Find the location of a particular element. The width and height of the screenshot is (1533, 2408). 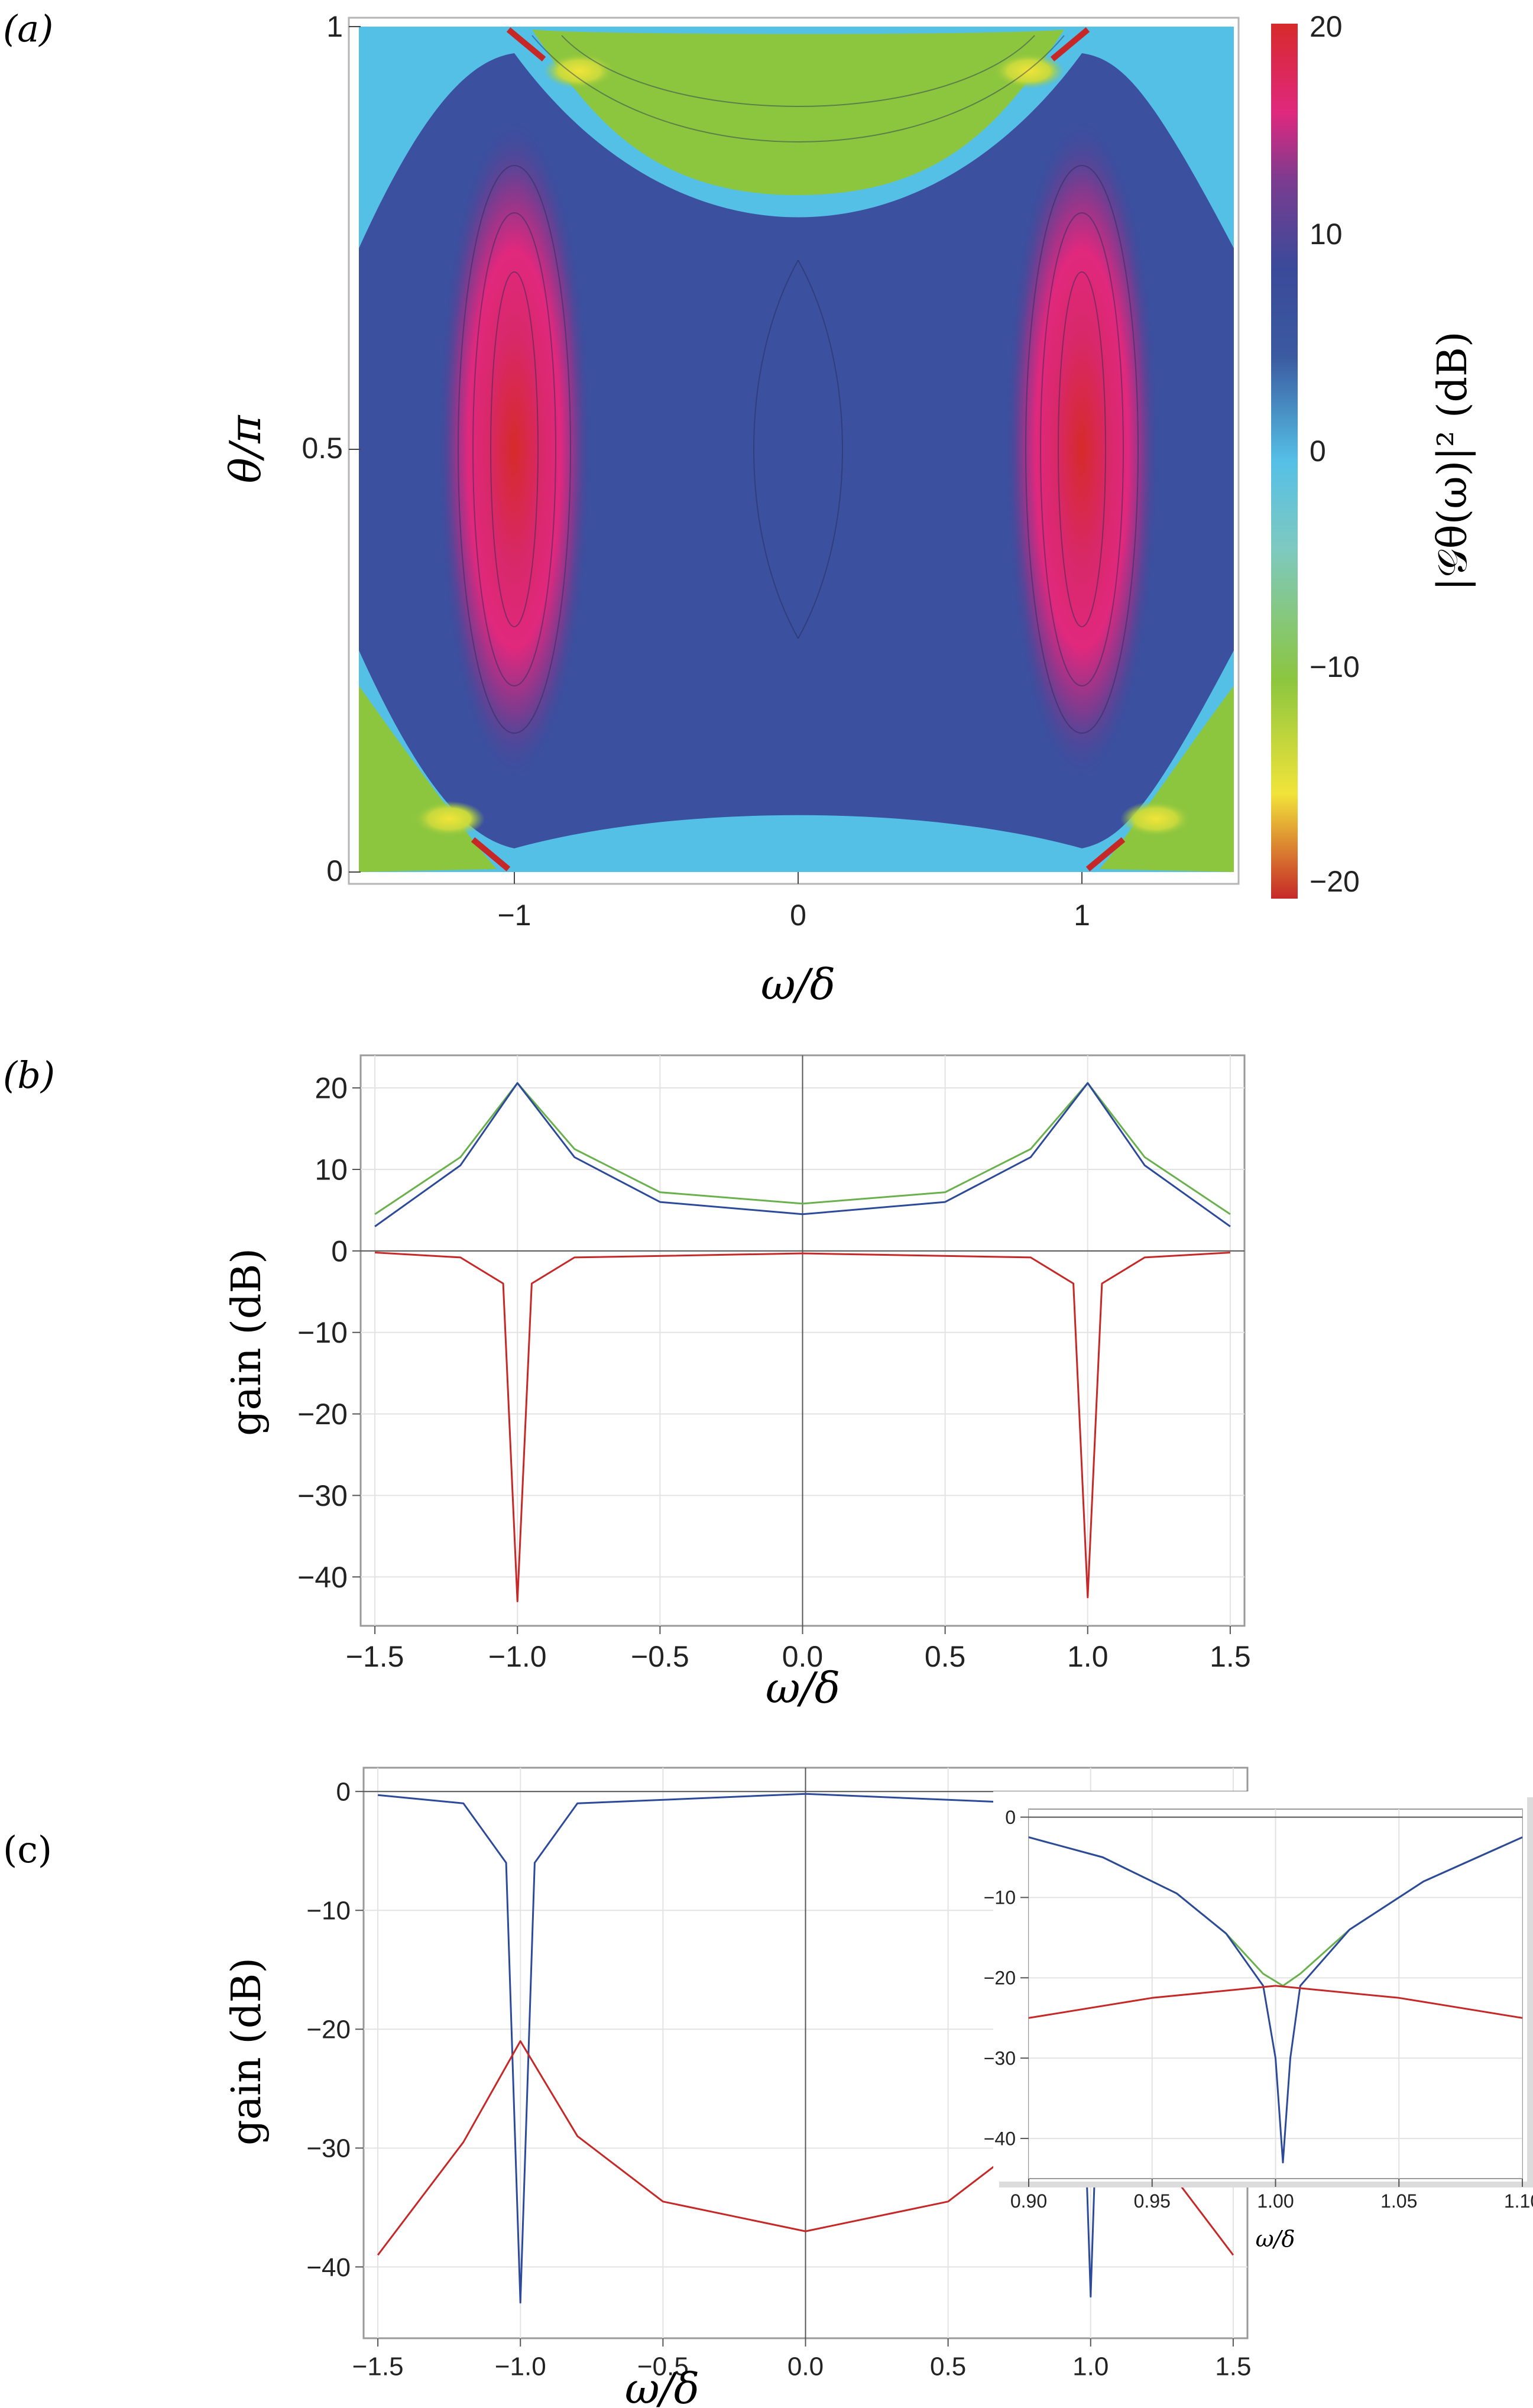

inset-series-red is located at coordinates (1275, 2002).